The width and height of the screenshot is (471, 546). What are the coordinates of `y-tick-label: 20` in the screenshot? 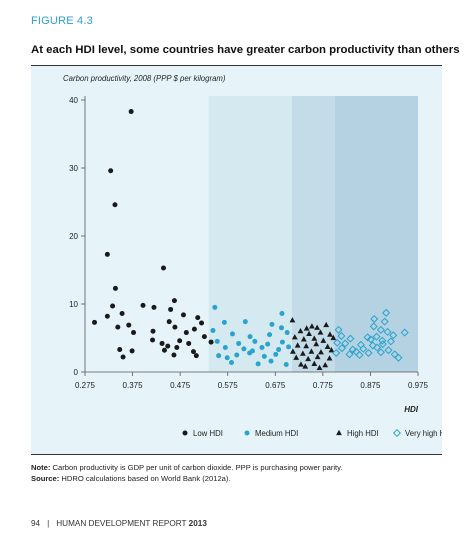 It's located at (73, 236).